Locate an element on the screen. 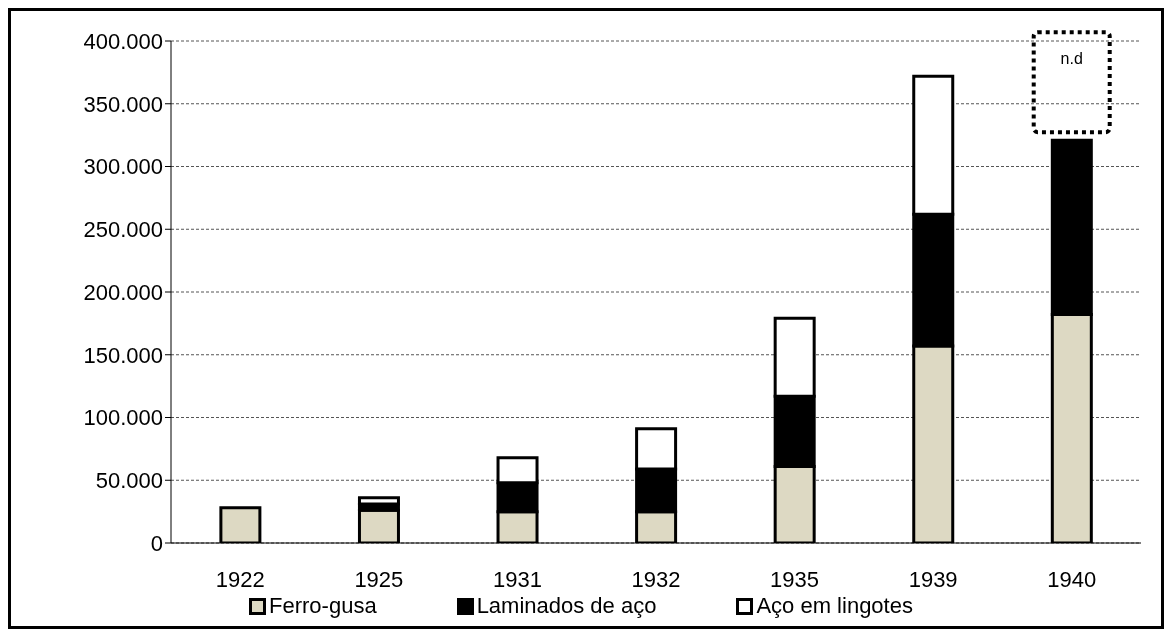 The width and height of the screenshot is (1169, 635). y-tick-label: 300.000 is located at coordinates (123, 167).